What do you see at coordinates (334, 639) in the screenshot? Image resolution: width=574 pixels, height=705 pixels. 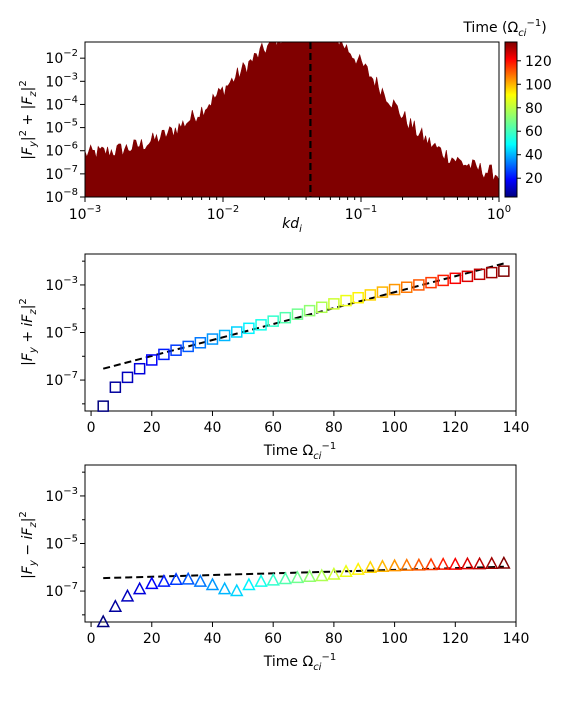 I see `x-tick-label: 80` at bounding box center [334, 639].